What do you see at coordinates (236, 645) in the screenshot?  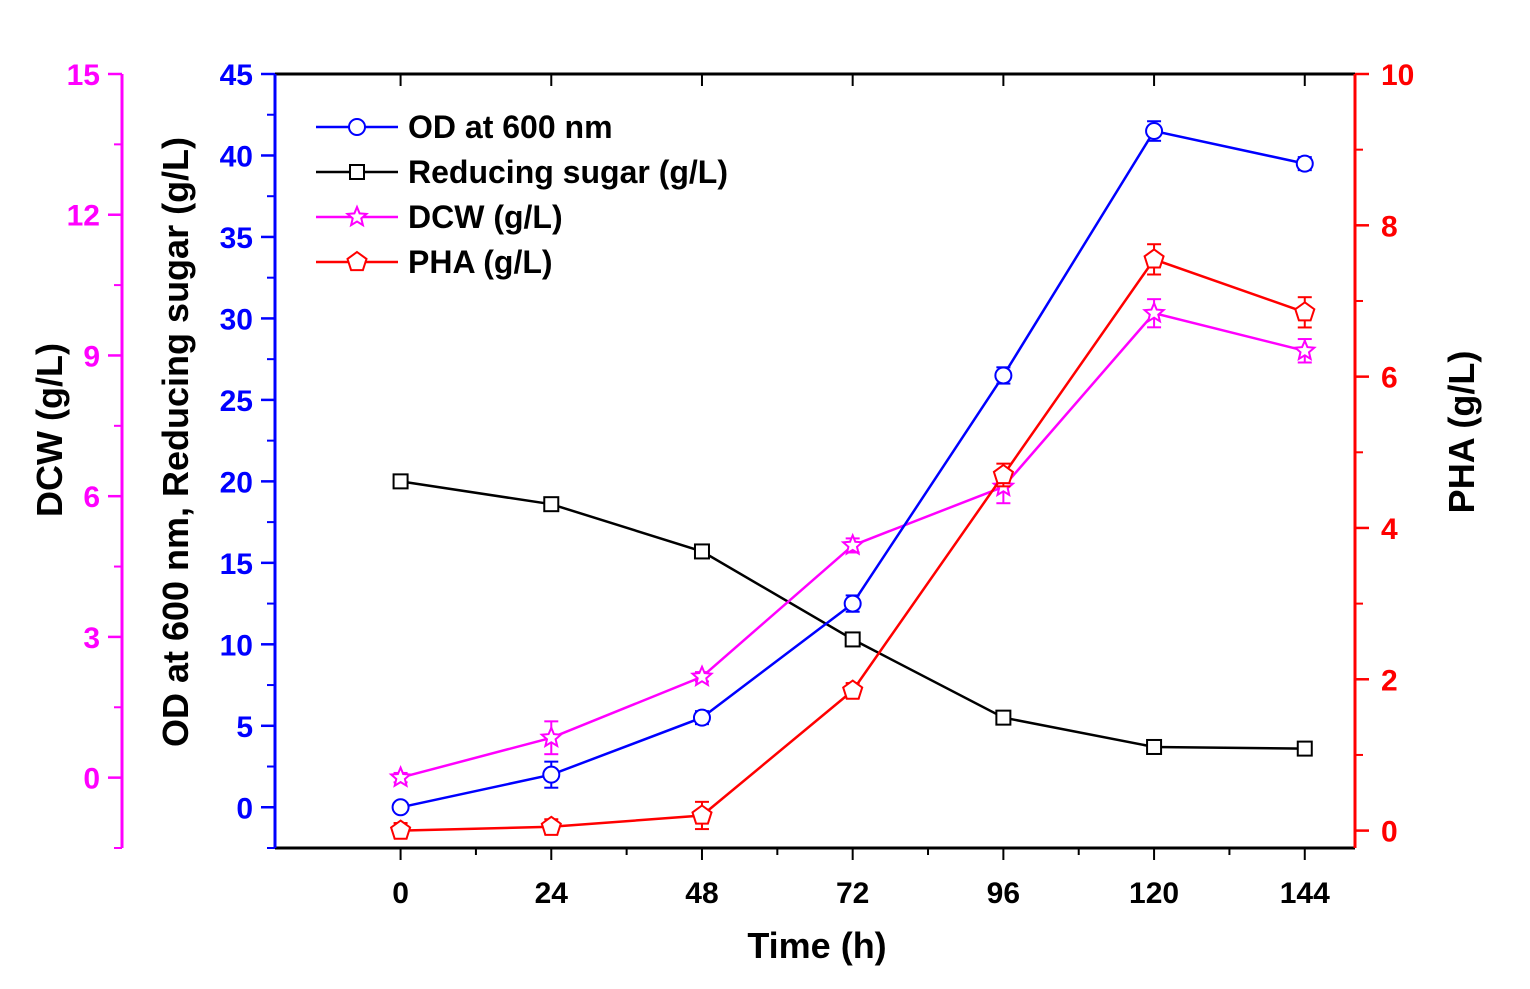 I see `od-sugar-axis-tick-label: 10` at bounding box center [236, 645].